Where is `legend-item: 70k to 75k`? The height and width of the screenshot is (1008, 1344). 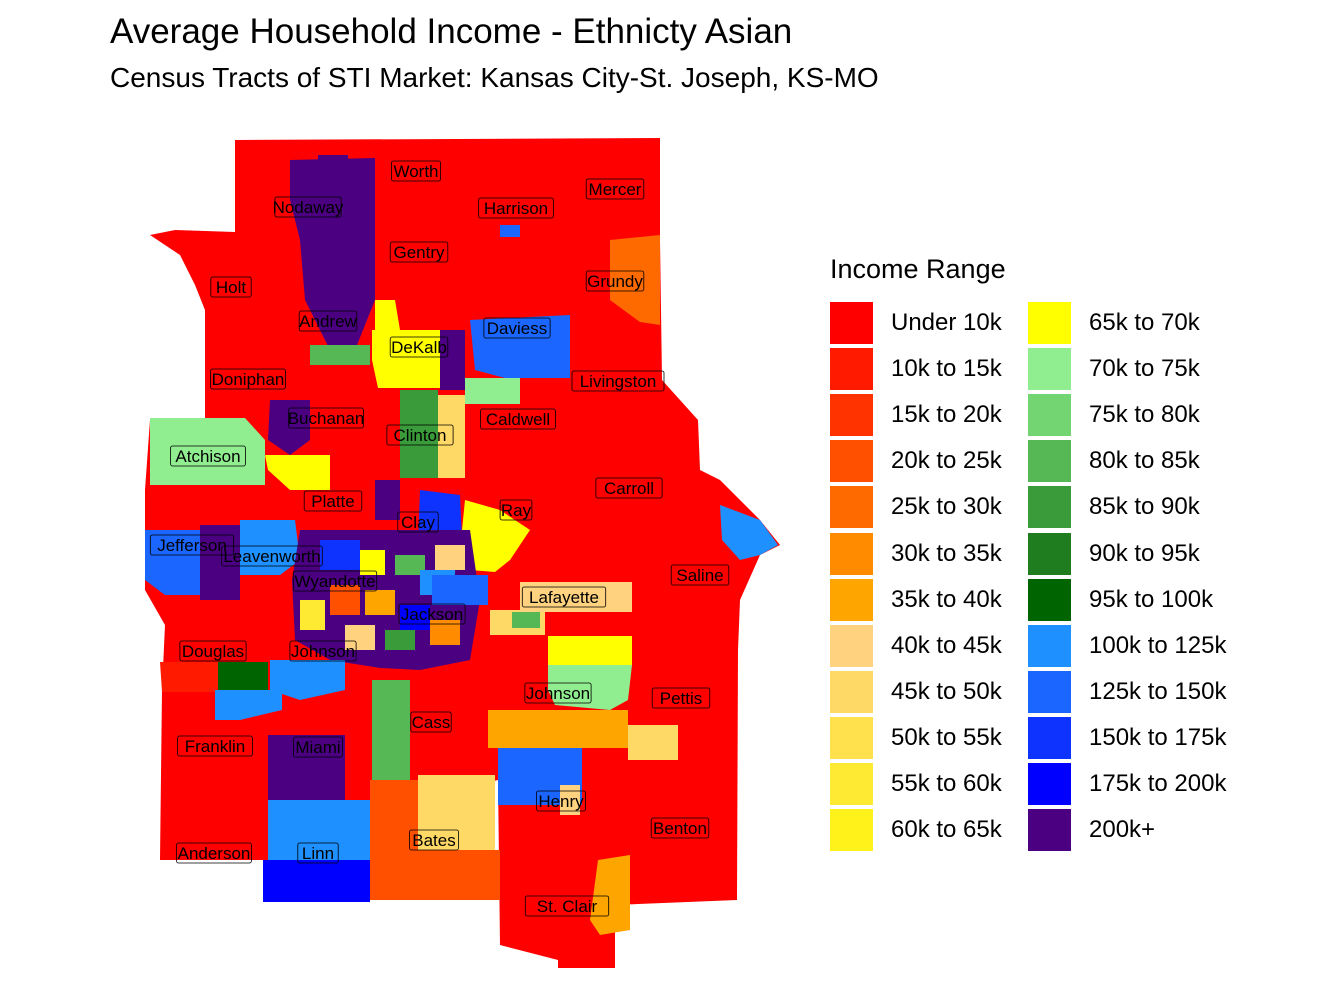 legend-item: 70k to 75k is located at coordinates (1114, 369).